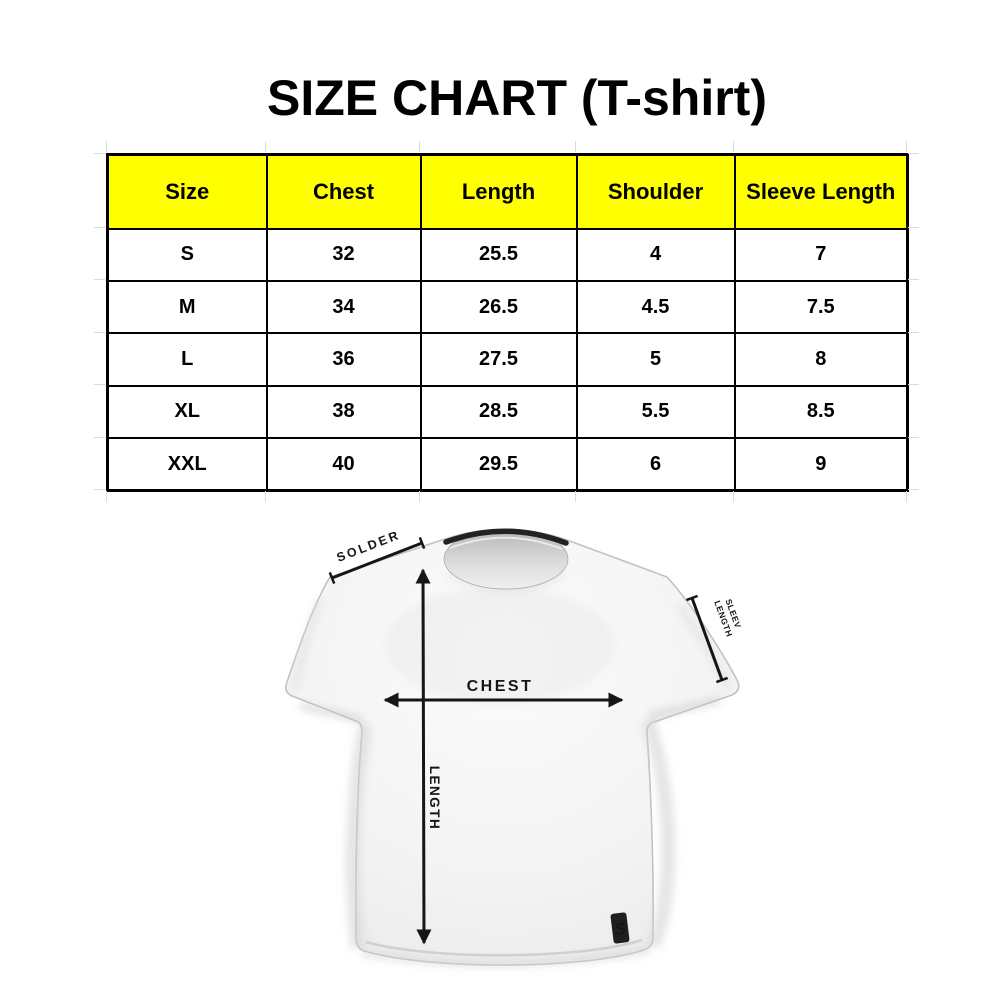 Image resolution: width=1000 pixels, height=1000 pixels. What do you see at coordinates (504, 947) in the screenshot?
I see `hem-seam` at bounding box center [504, 947].